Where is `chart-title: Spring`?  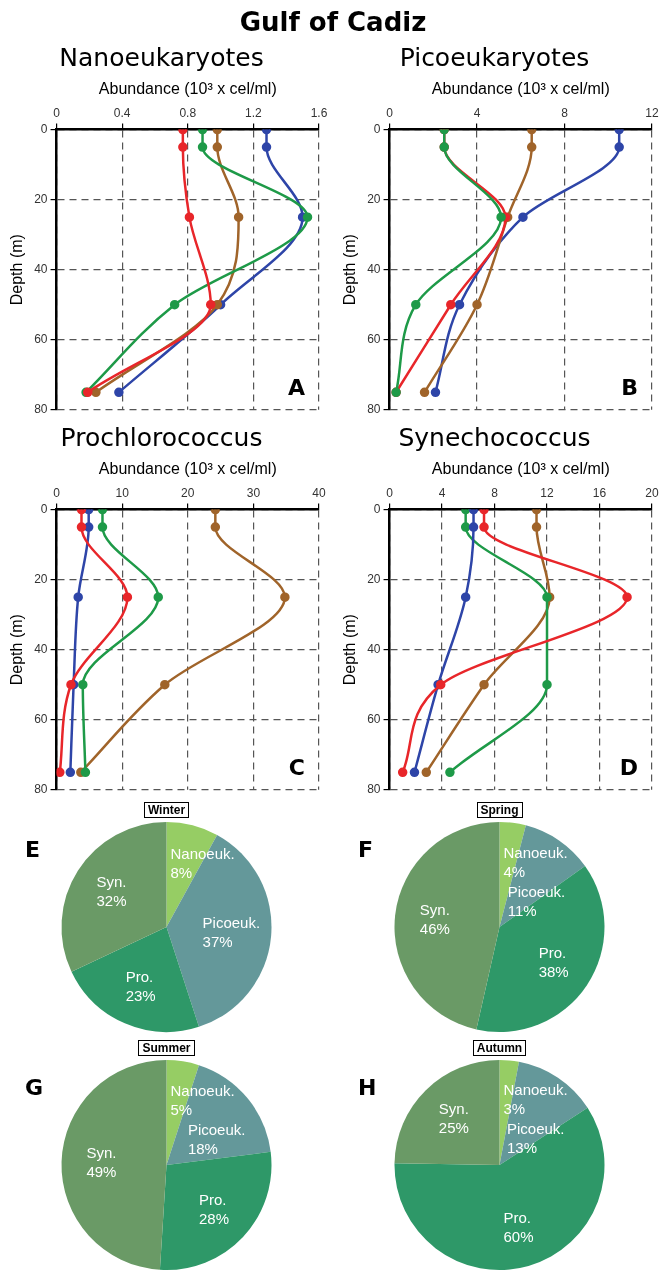
chart-title: Spring is located at coordinates (499, 810).